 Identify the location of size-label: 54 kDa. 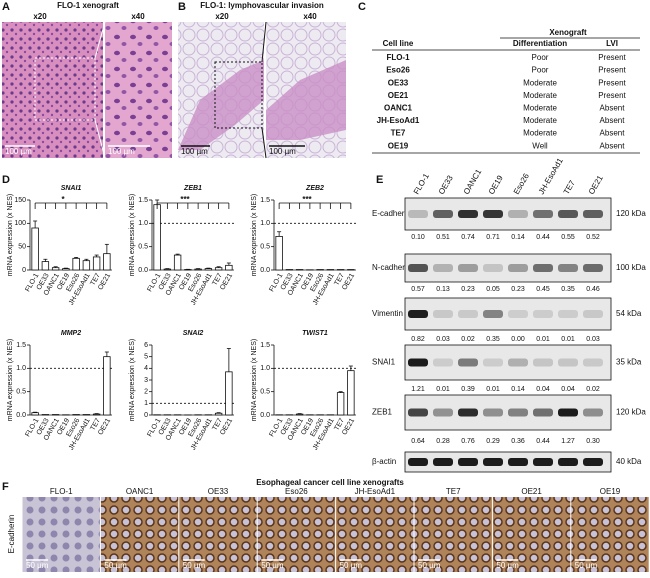
(629, 313).